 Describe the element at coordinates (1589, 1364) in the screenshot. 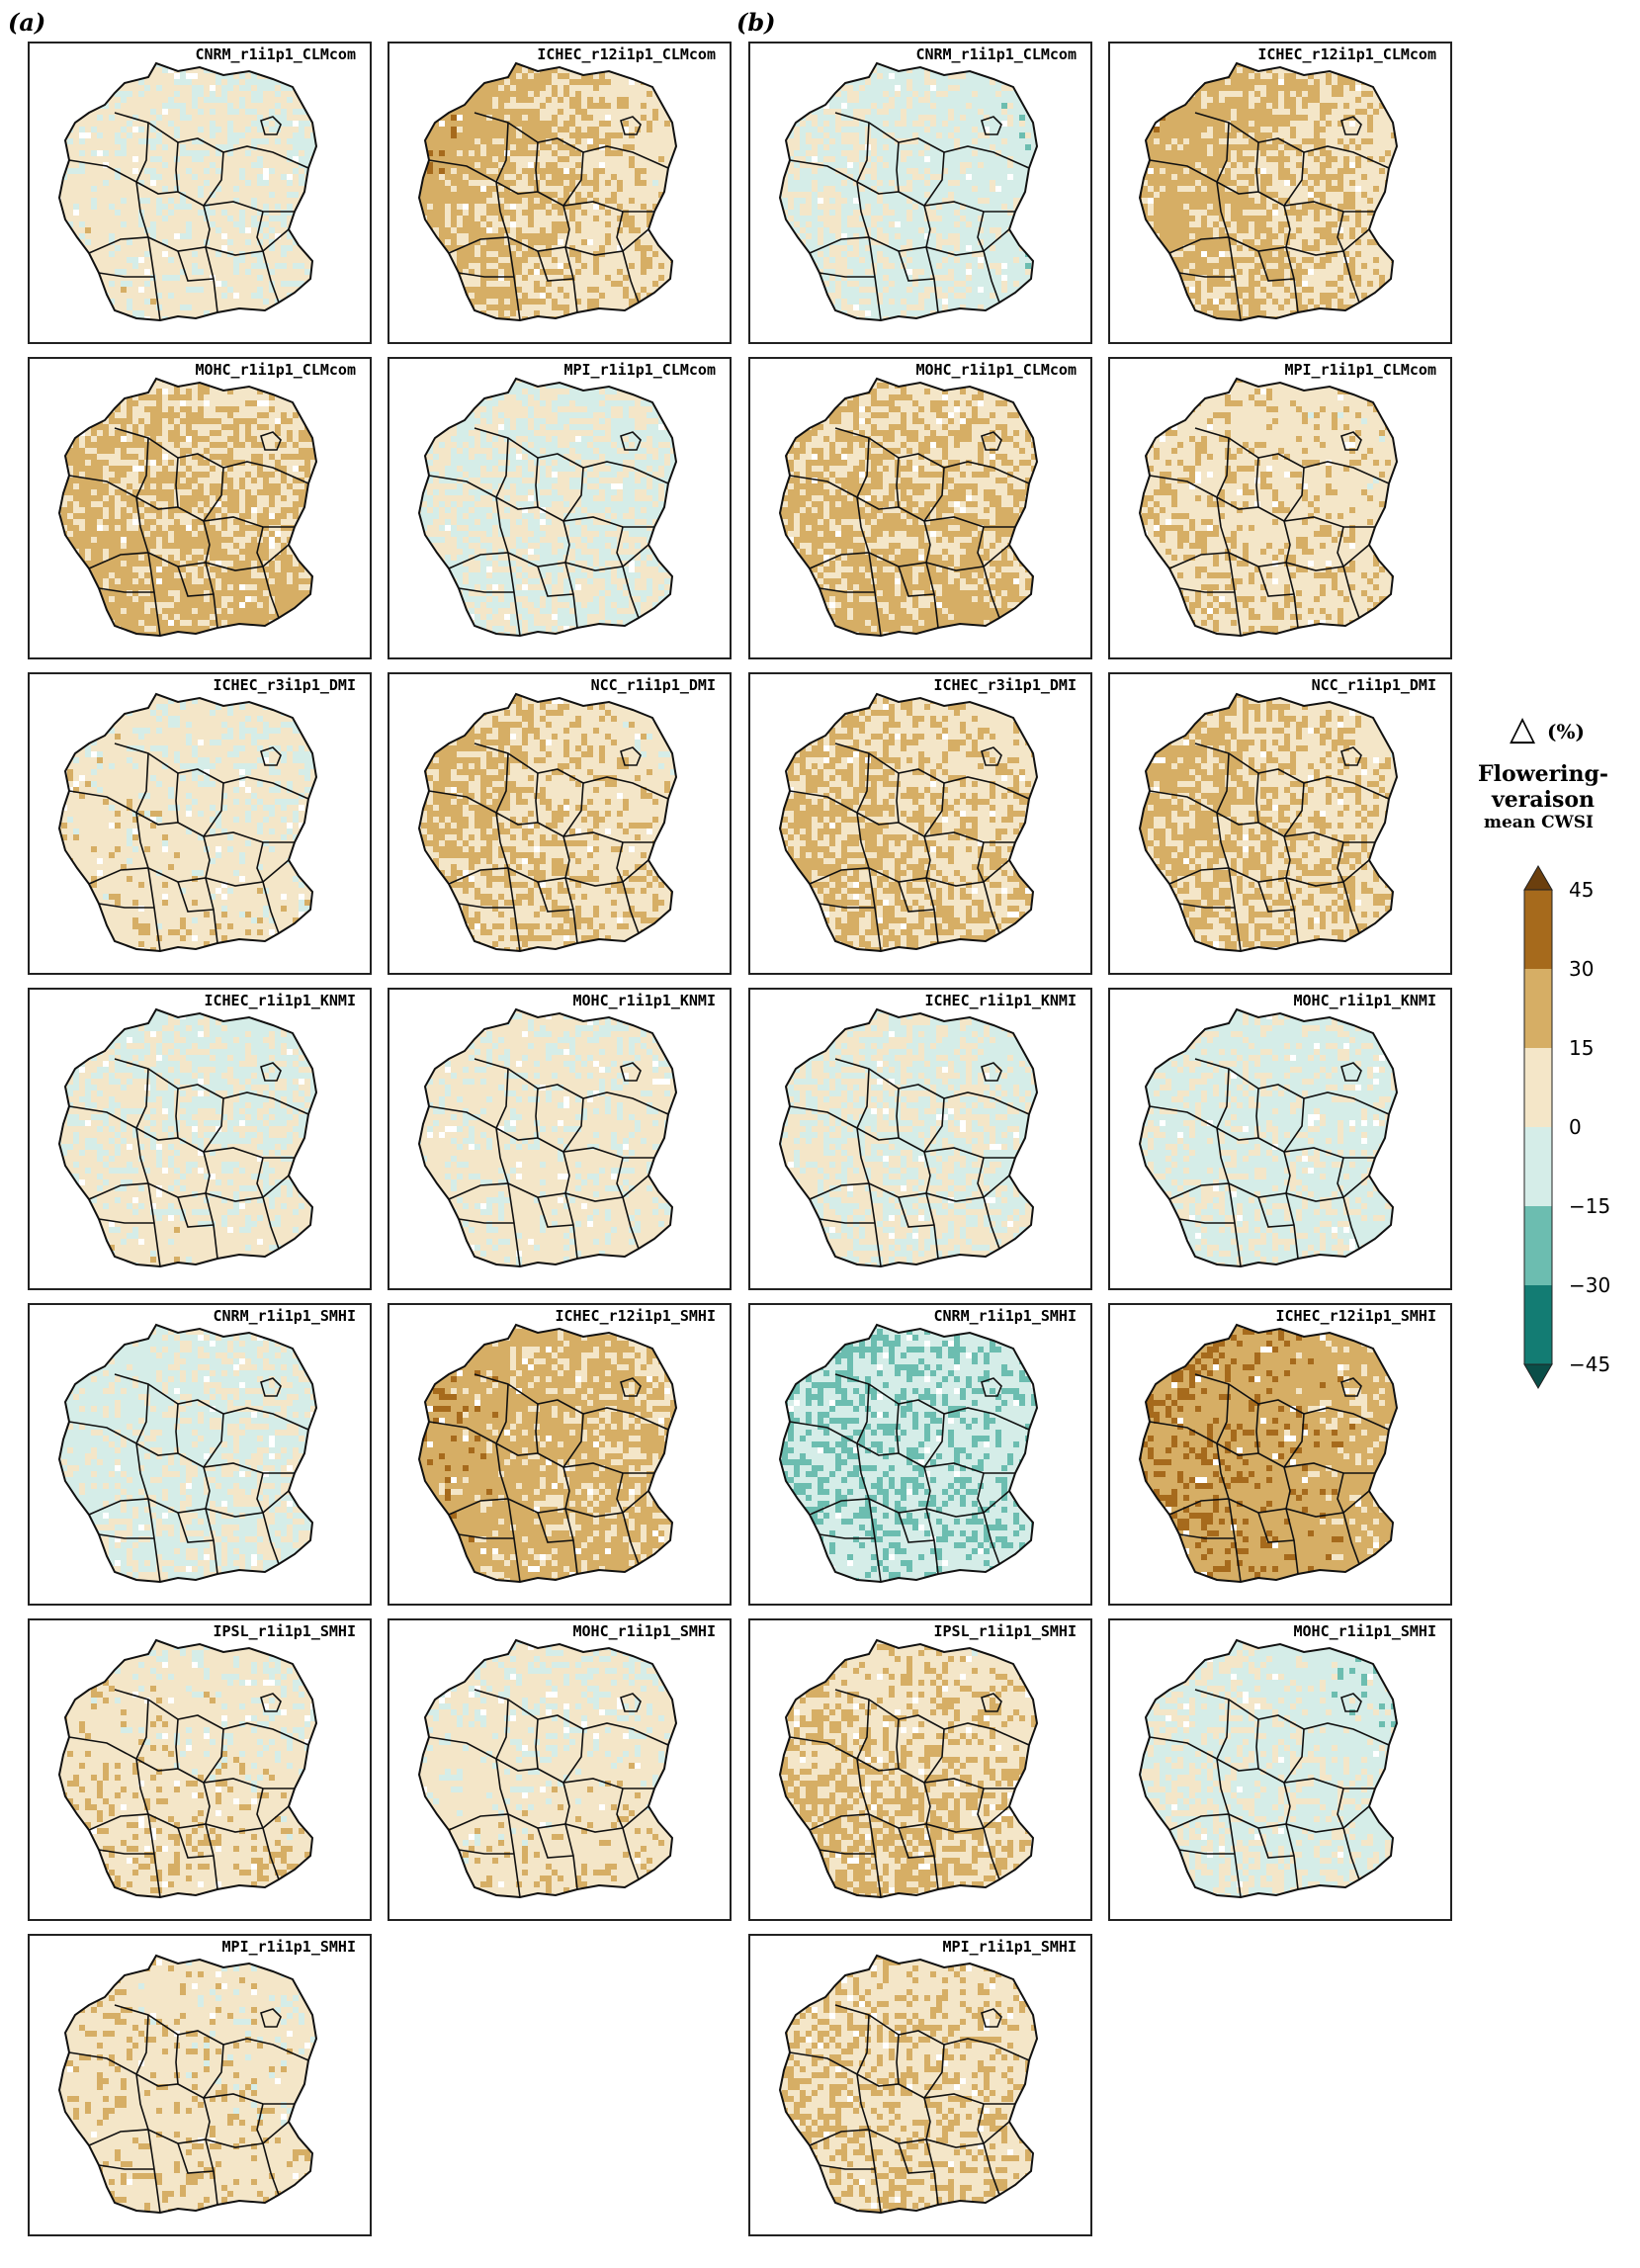

I see `colorbar-tick-label: −45` at that location.